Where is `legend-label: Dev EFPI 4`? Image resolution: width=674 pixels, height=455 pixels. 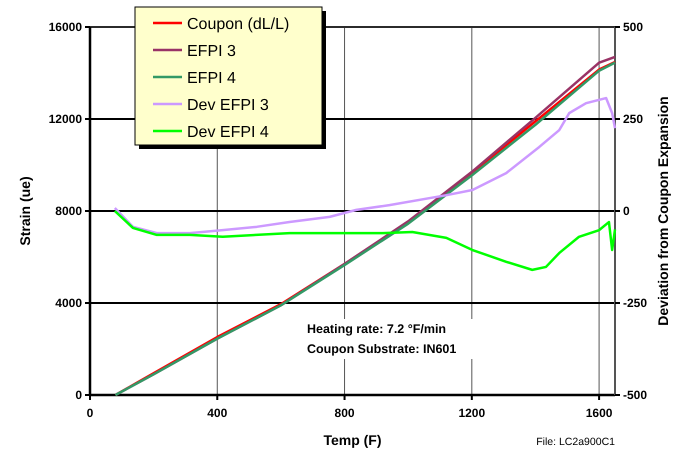 legend-label: Dev EFPI 4 is located at coordinates (228, 132).